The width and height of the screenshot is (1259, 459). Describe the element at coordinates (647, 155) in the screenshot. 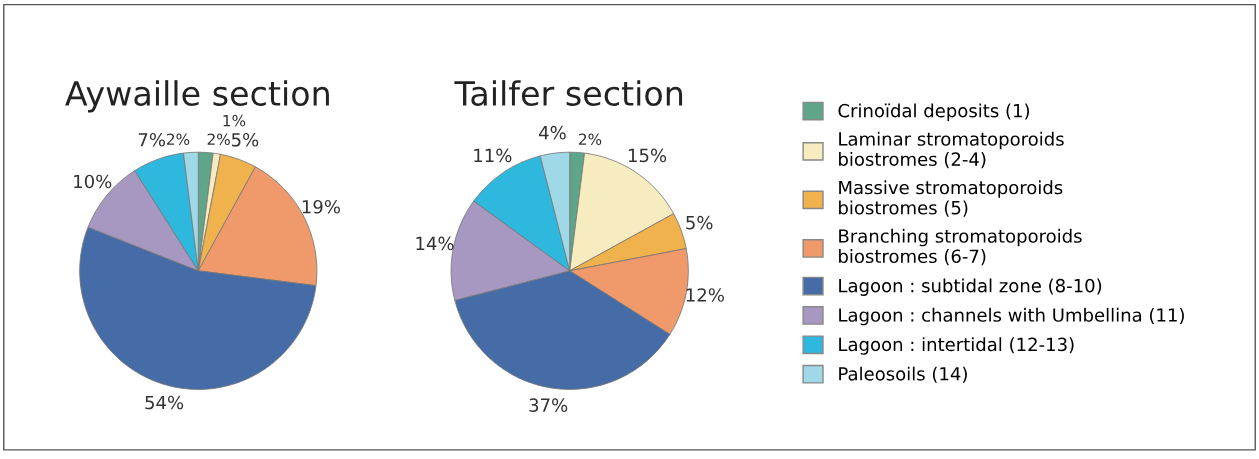

I see `data-label: 15%` at that location.